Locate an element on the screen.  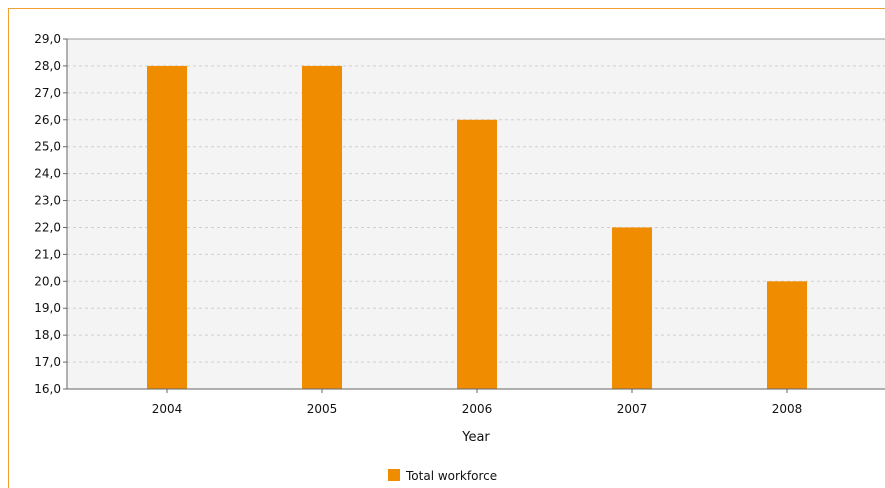
bar-2004 is located at coordinates (167, 227).